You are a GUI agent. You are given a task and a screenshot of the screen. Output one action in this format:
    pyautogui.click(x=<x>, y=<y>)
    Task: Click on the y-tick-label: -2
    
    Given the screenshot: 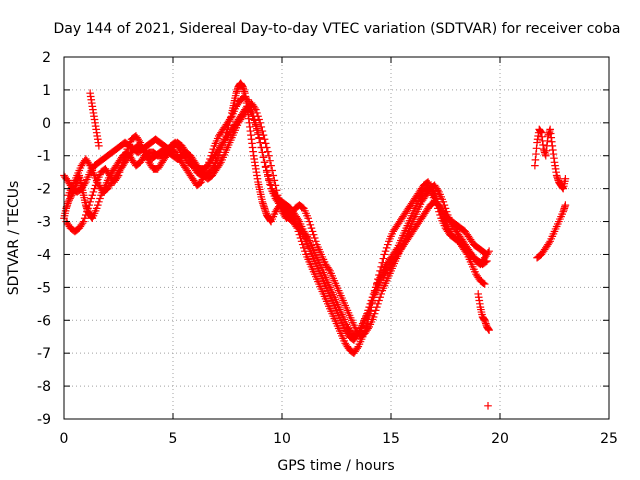 What is the action you would take?
    pyautogui.click(x=44, y=190)
    